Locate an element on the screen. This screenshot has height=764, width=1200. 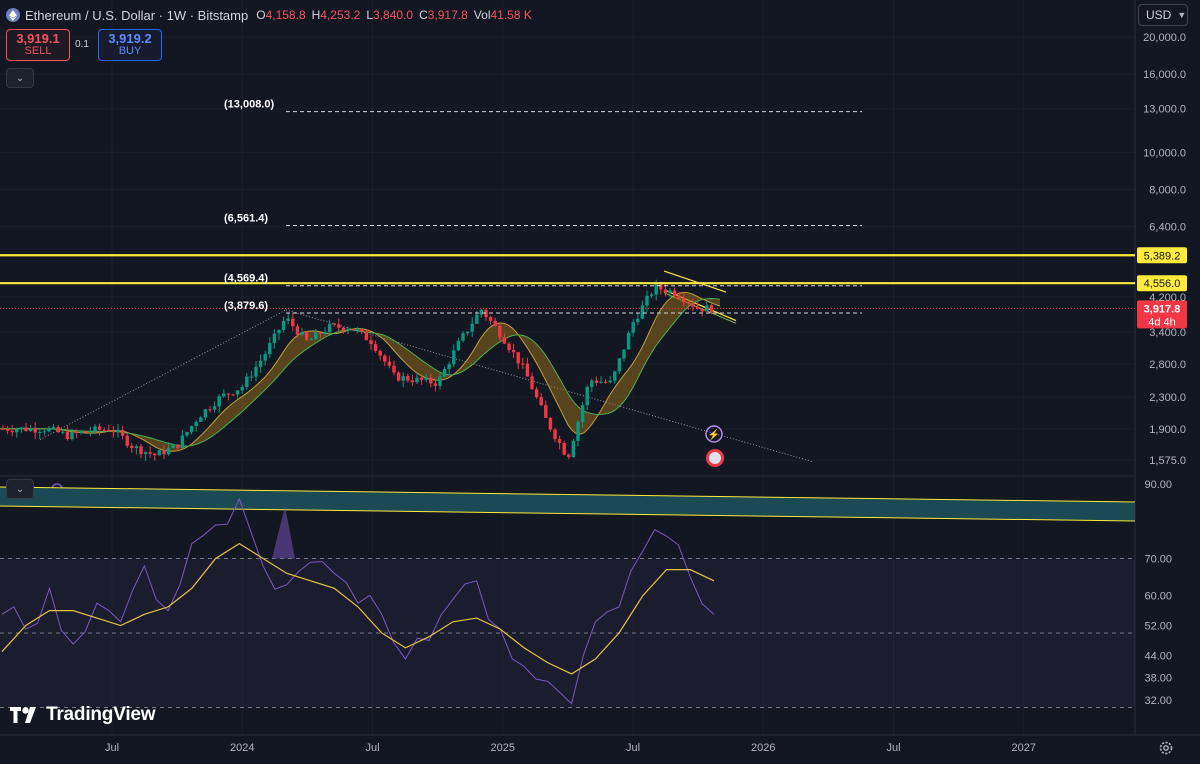
sell-button: 3,919.1 SELL is located at coordinates (38, 45).